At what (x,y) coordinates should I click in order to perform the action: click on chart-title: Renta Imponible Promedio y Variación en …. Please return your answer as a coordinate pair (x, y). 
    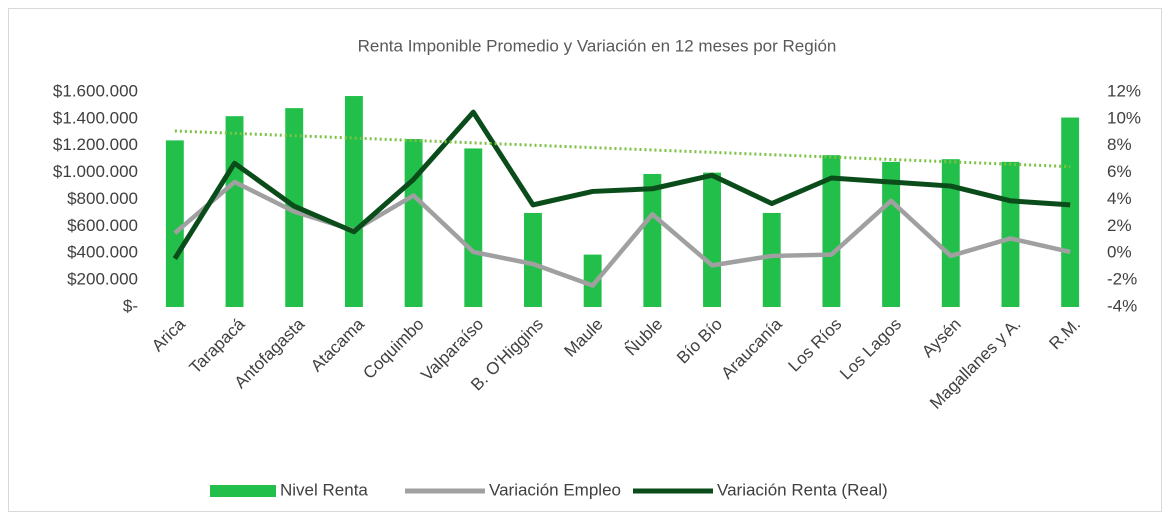
    Looking at the image, I should click on (597, 45).